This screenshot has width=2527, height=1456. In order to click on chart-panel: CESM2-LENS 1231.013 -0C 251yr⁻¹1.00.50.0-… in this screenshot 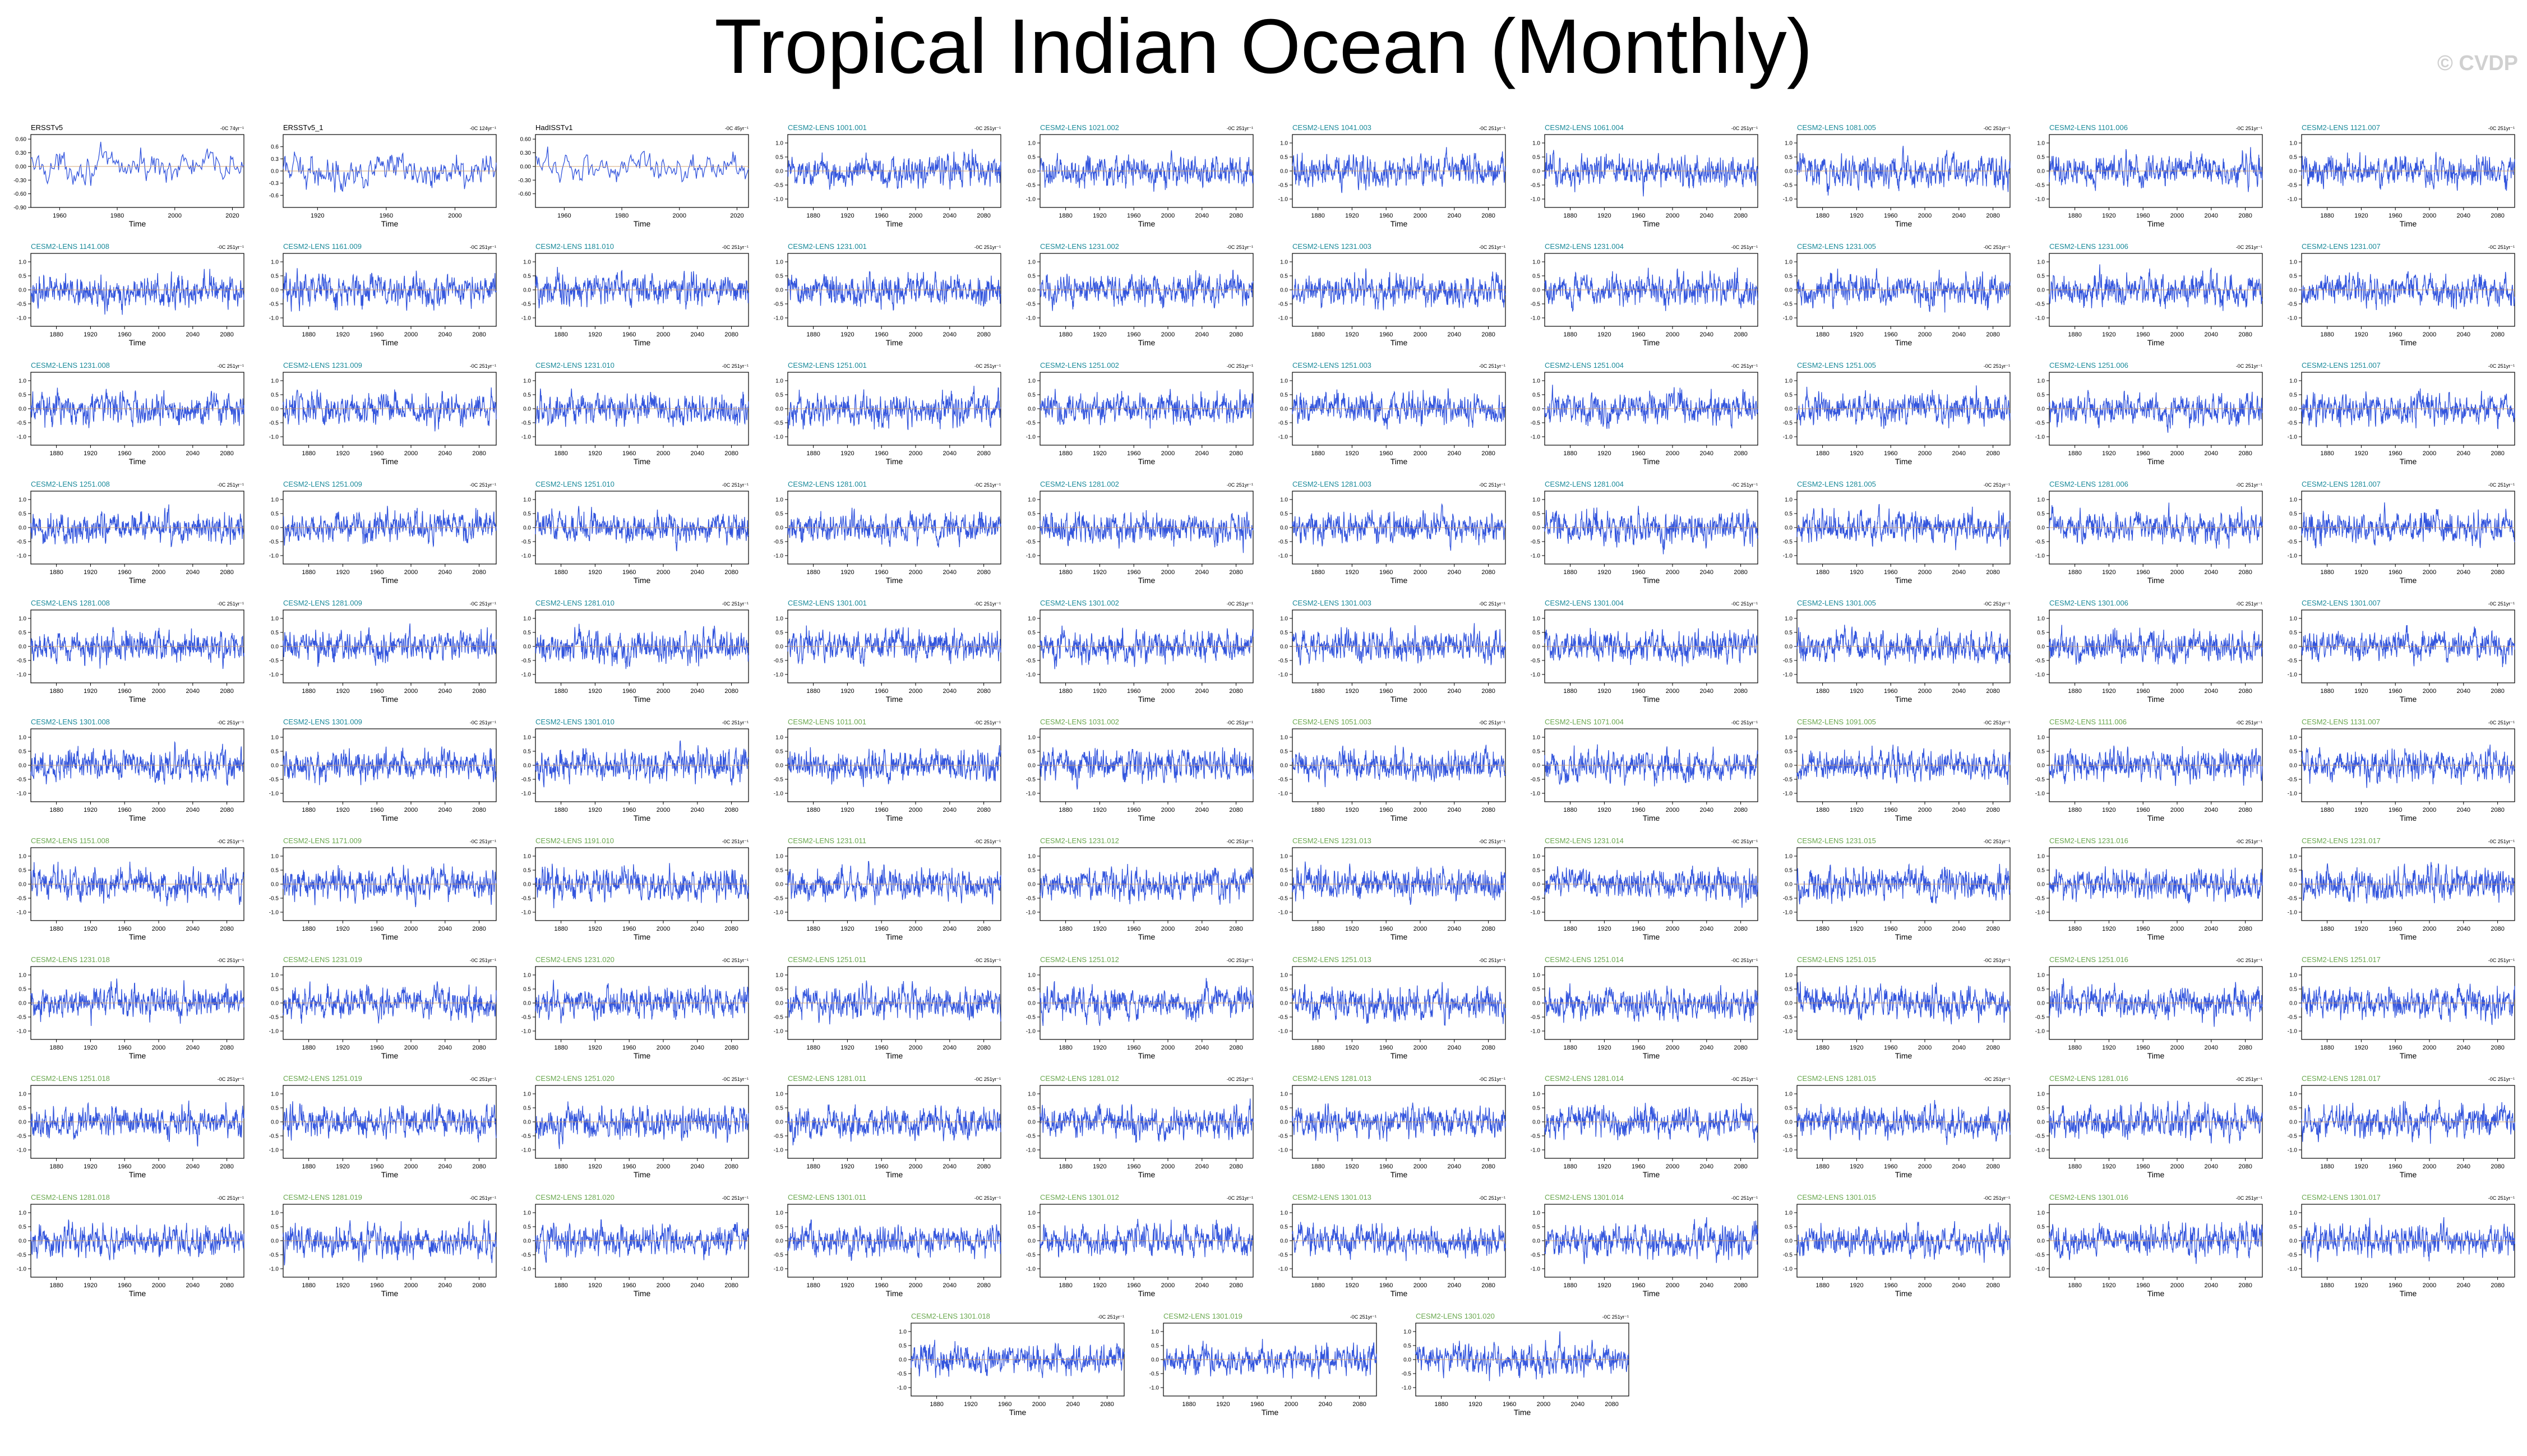, I will do `click(1392, 888)`.